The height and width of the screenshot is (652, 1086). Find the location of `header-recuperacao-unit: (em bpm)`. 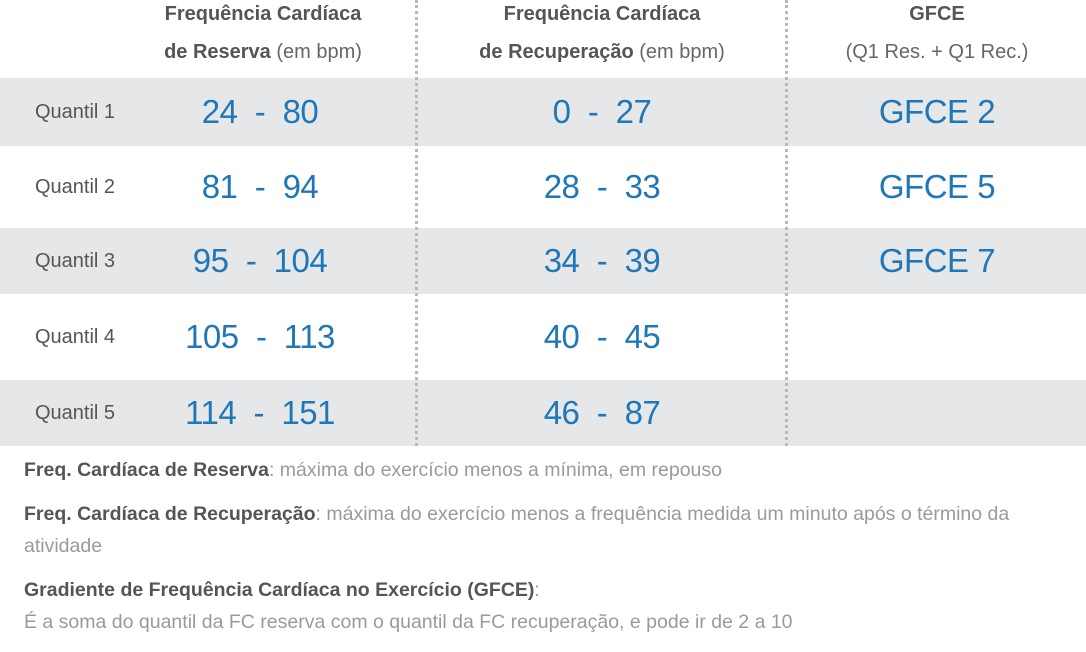

header-recuperacao-unit: (em bpm) is located at coordinates (679, 52).